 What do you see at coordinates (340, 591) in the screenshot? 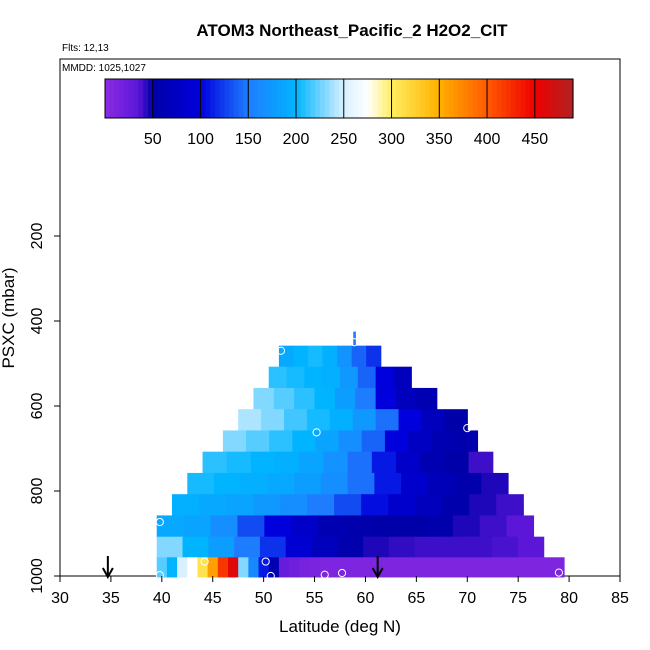
I see `x-axis: 30 35 40 45 50 55 60 65 70 75 80 85` at bounding box center [340, 591].